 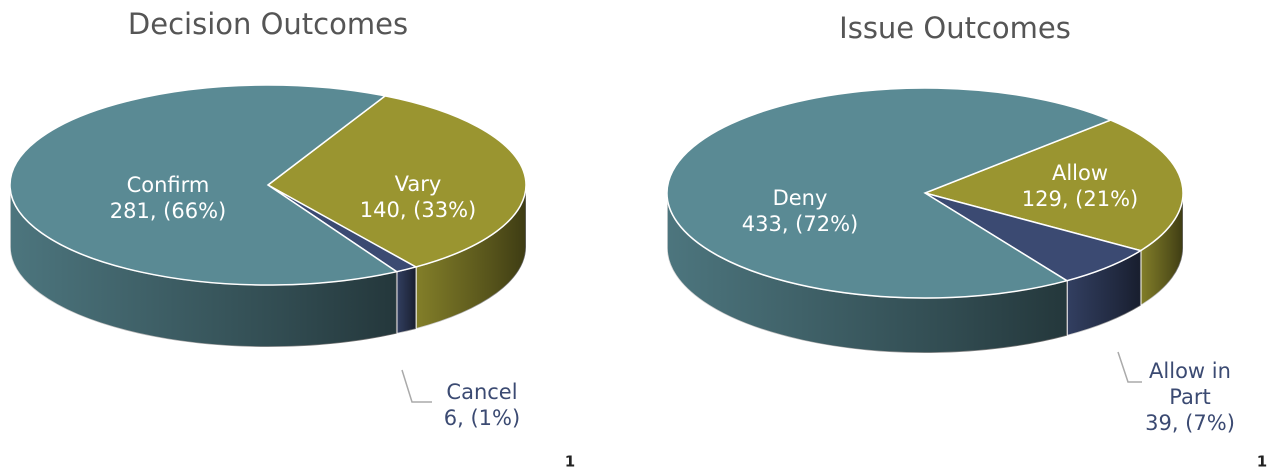 I want to click on data-label: Confirm 281, (66%), so click(x=168, y=198).